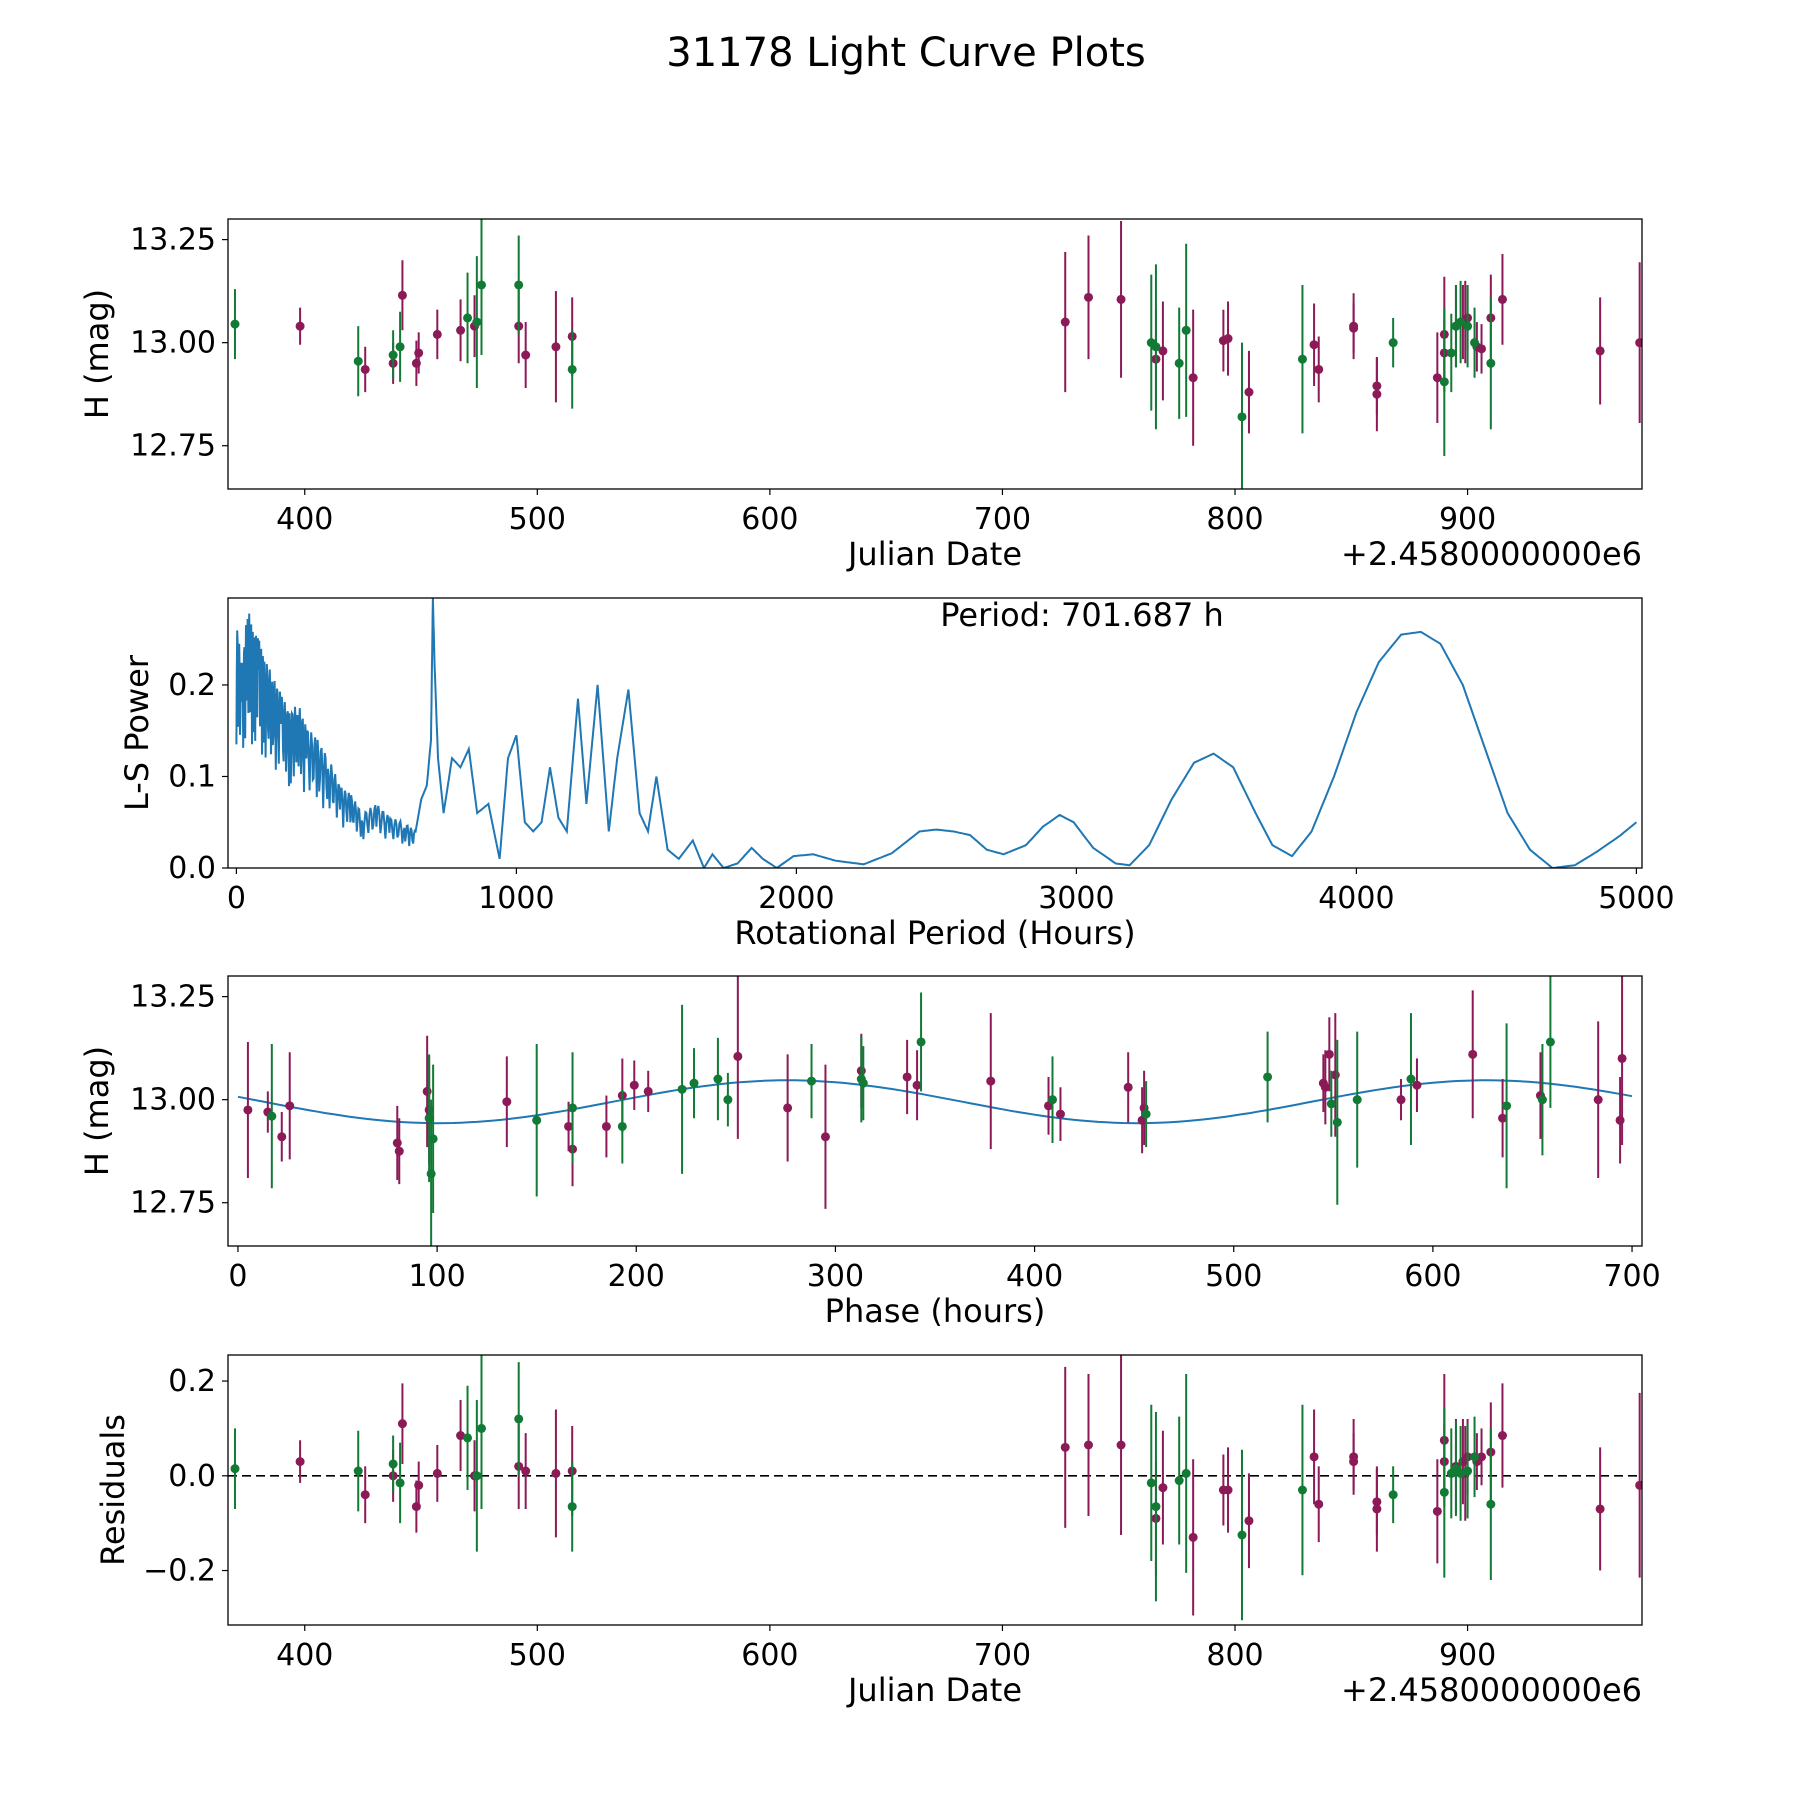 The height and width of the screenshot is (1800, 1800). I want to click on x-tick-label: 2000, so click(796, 898).